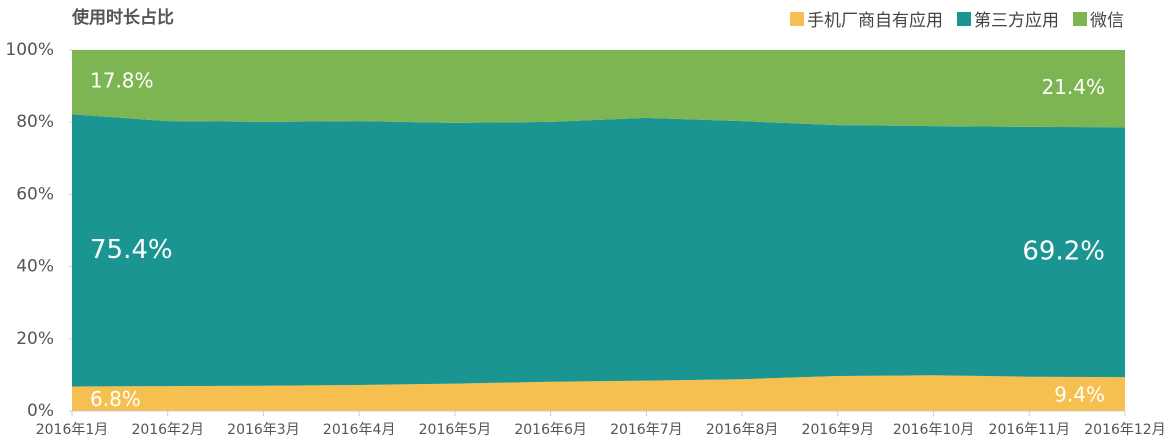 This screenshot has width=1168, height=446. What do you see at coordinates (1079, 395) in the screenshot?
I see `data-label: 9.4%` at bounding box center [1079, 395].